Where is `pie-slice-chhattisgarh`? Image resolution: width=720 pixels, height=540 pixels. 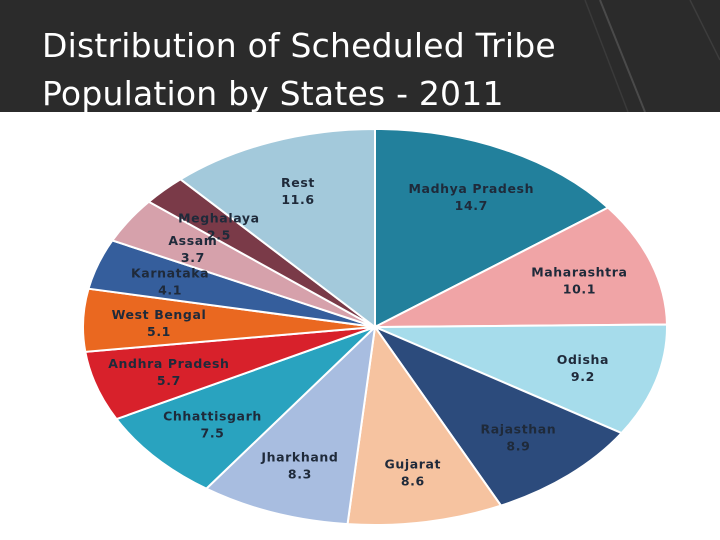
pie-slice-chhattisgarh is located at coordinates (245, 408).